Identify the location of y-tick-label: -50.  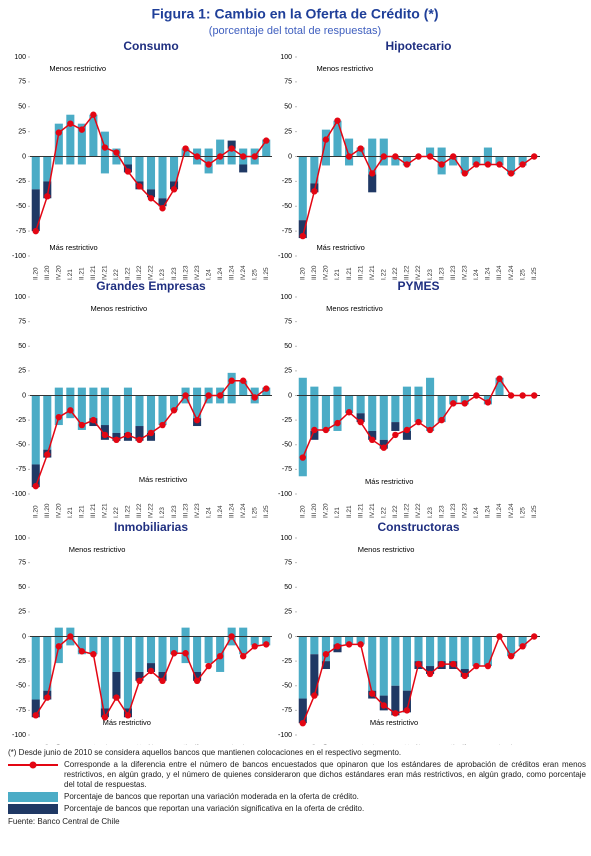
(21, 445).